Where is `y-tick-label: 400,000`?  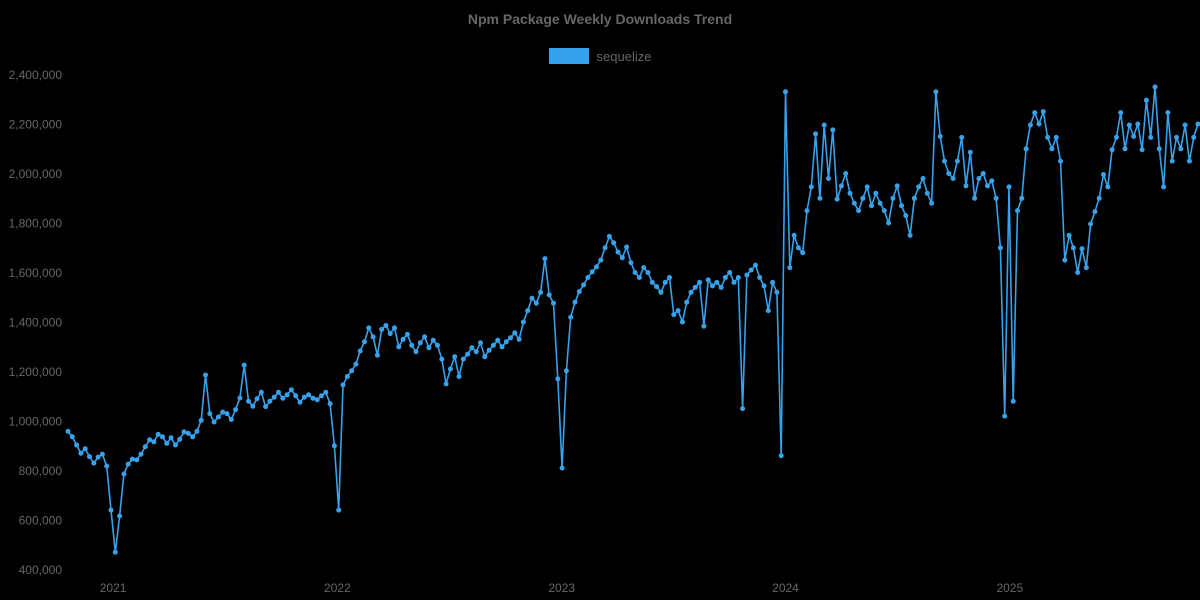 y-tick-label: 400,000 is located at coordinates (41, 570).